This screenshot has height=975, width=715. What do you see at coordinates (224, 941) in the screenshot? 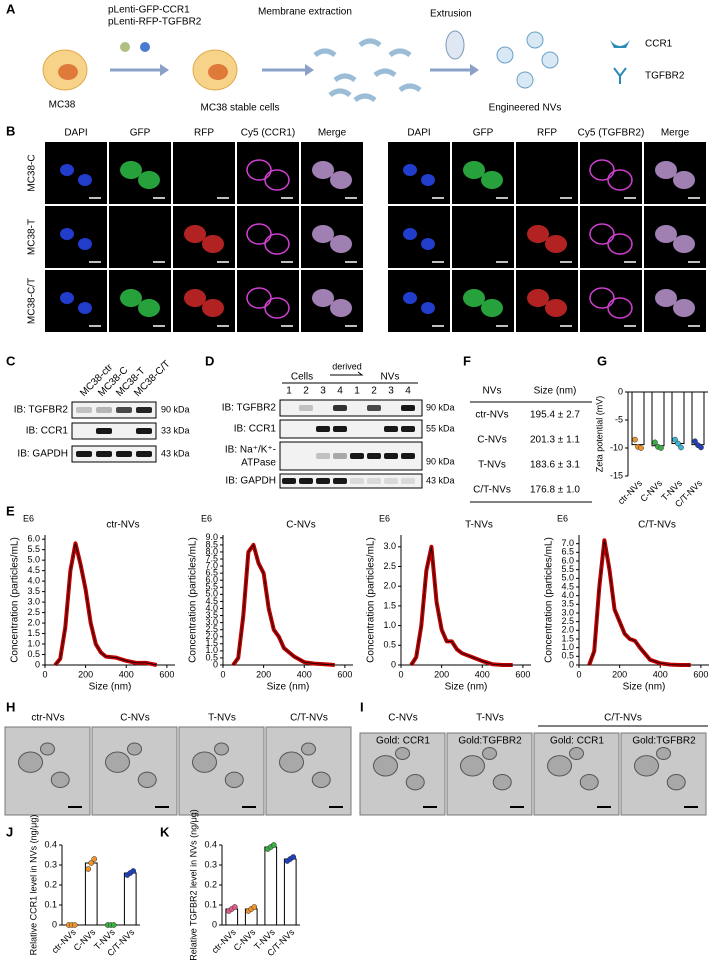
I see `x-tick-label: ctr-NVs` at bounding box center [224, 941].